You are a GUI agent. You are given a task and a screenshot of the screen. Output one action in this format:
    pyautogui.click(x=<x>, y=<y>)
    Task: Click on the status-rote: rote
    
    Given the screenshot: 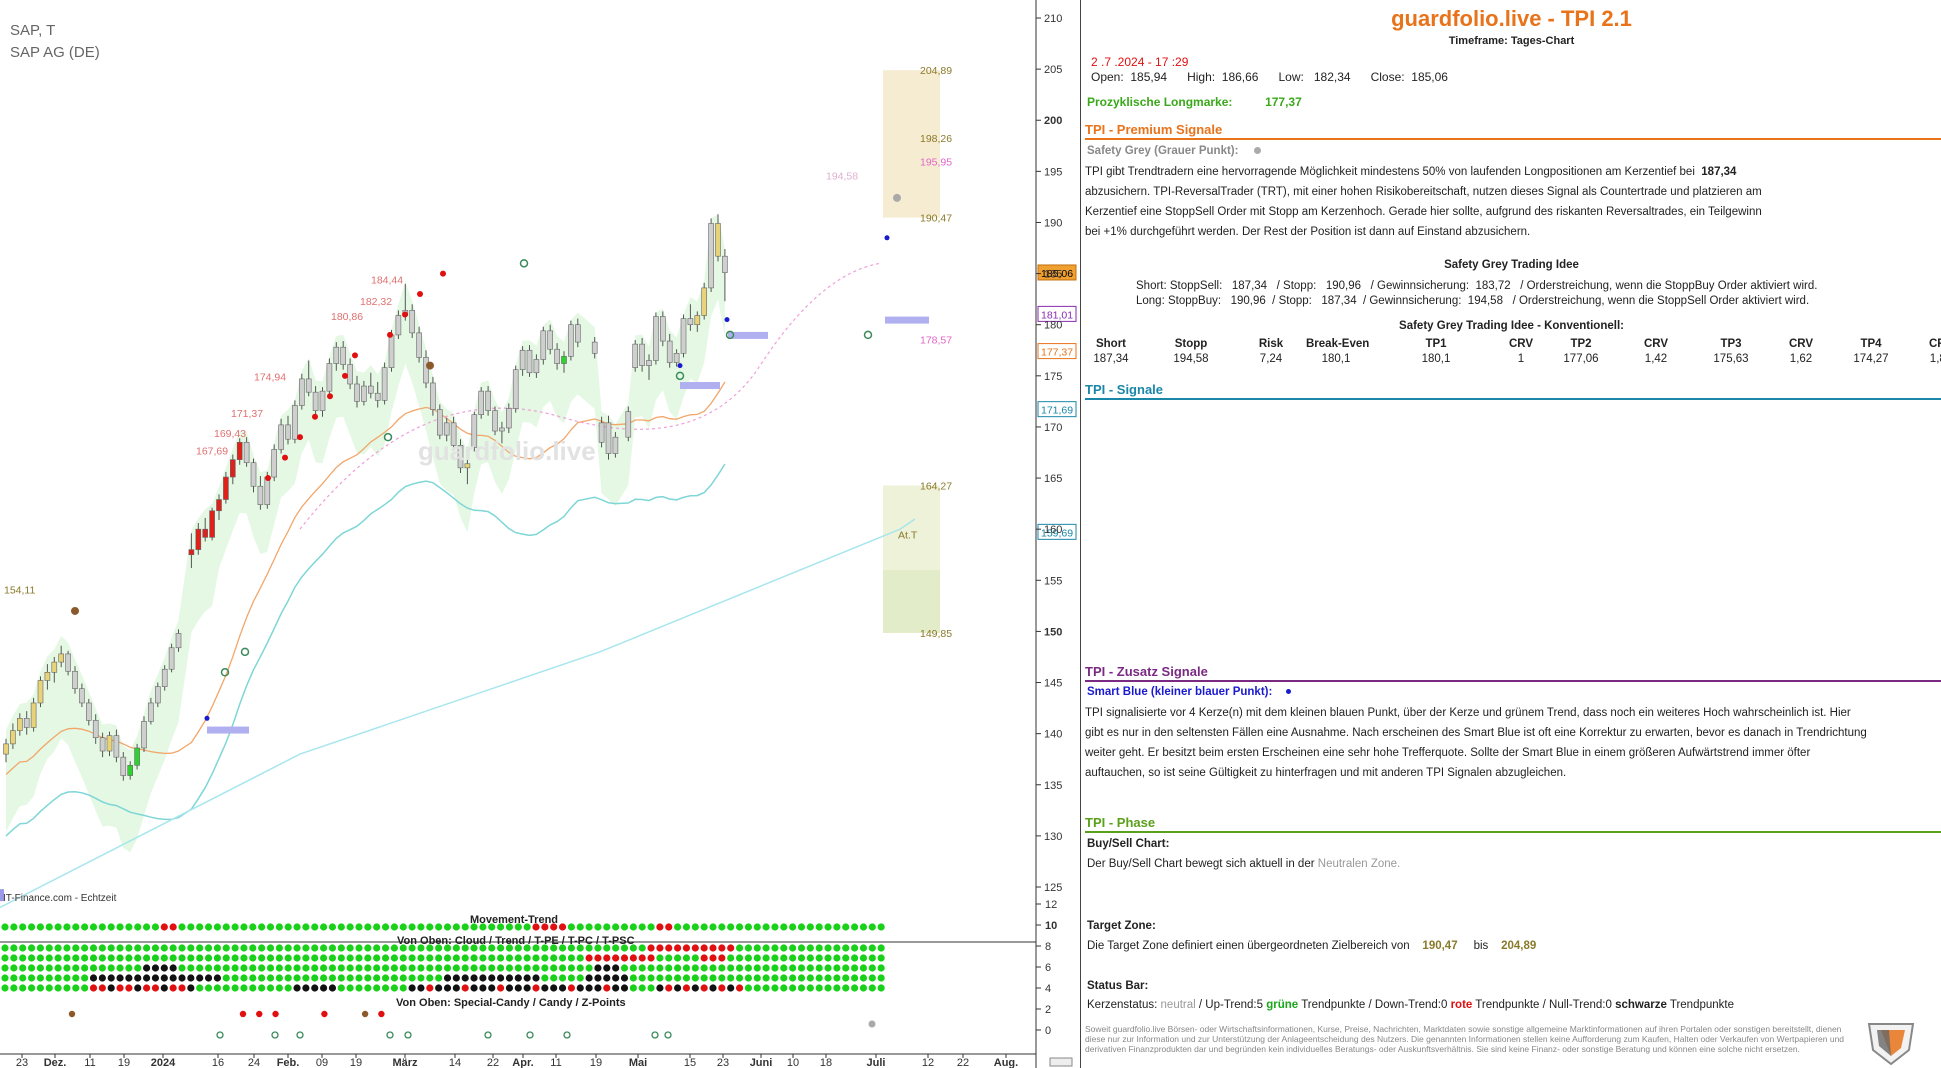 What is the action you would take?
    pyautogui.click(x=1461, y=1005)
    